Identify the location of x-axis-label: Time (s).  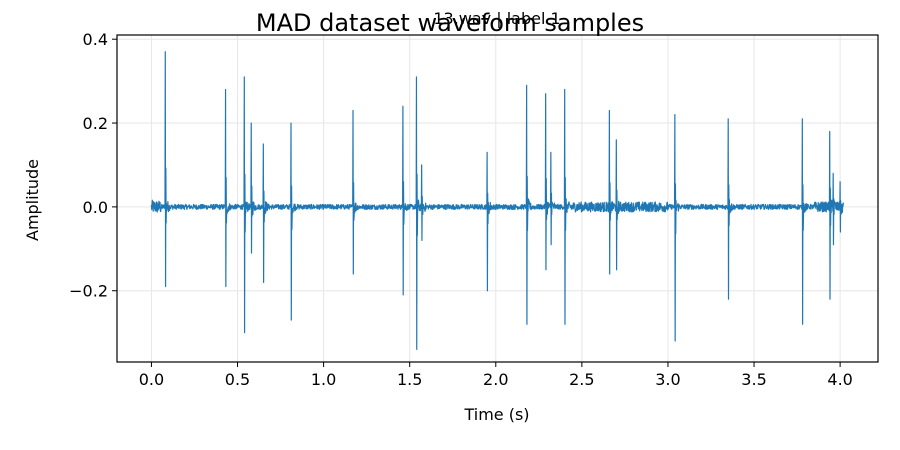
(496, 414).